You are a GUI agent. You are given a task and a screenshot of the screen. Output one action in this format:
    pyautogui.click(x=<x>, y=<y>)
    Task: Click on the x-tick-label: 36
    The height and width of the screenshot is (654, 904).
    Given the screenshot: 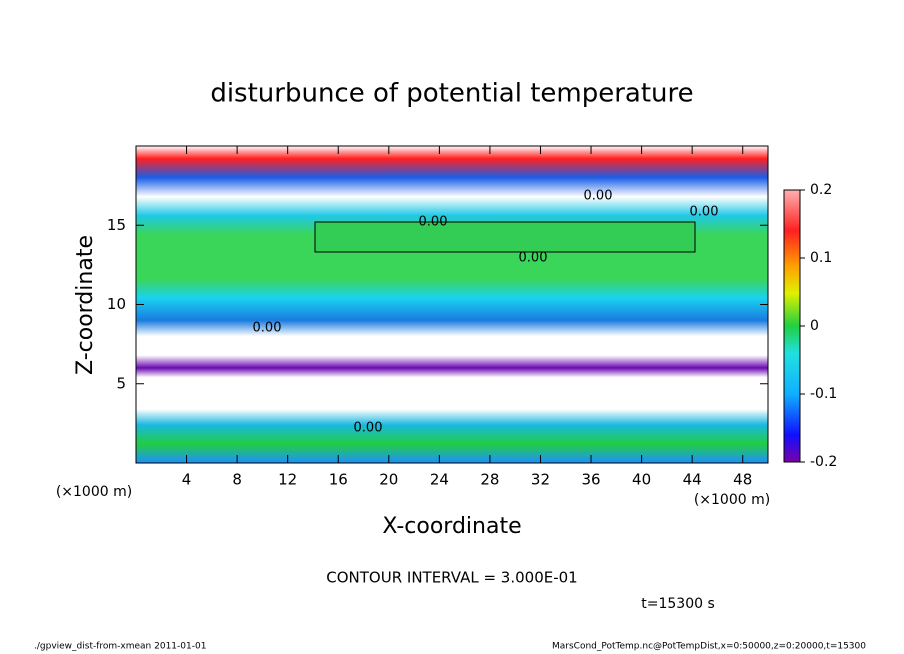 What is the action you would take?
    pyautogui.click(x=590, y=480)
    